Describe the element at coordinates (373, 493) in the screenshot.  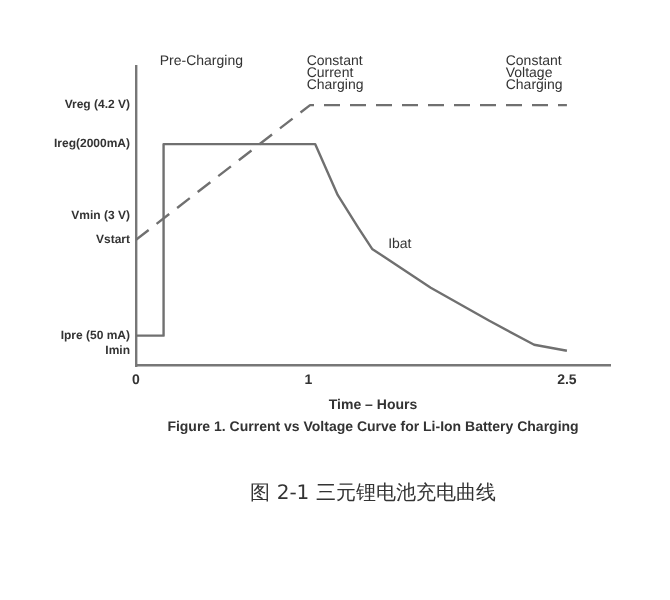
I see `caption: 图 2-1 三元锂电池充电曲线` at that location.